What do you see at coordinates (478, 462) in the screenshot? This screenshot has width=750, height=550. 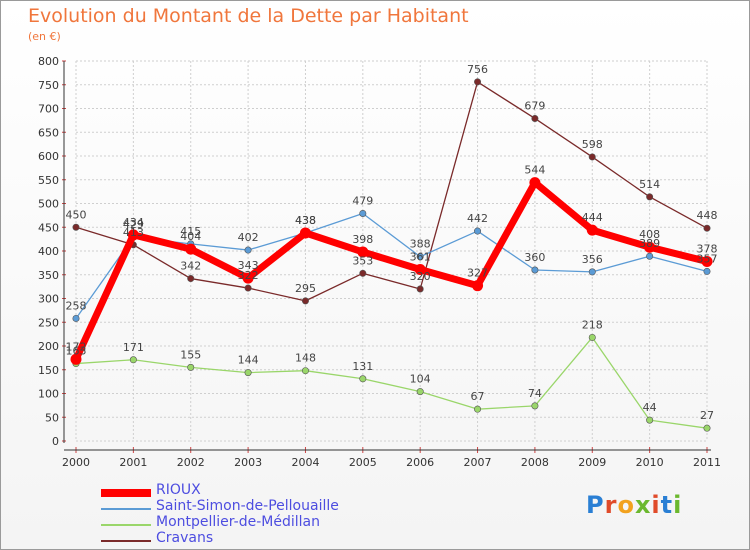 I see `x-tick-label: 2007` at bounding box center [478, 462].